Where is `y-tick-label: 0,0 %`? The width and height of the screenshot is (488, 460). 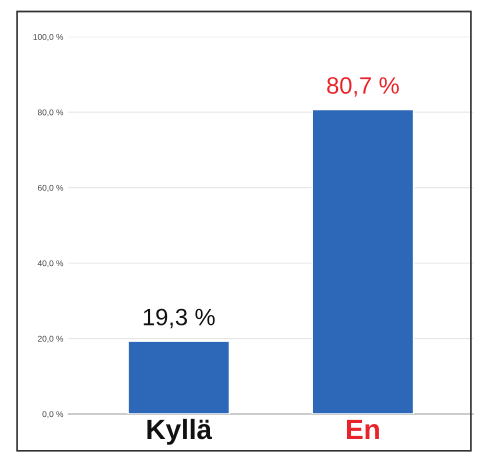
y-tick-label: 0,0 % is located at coordinates (53, 414).